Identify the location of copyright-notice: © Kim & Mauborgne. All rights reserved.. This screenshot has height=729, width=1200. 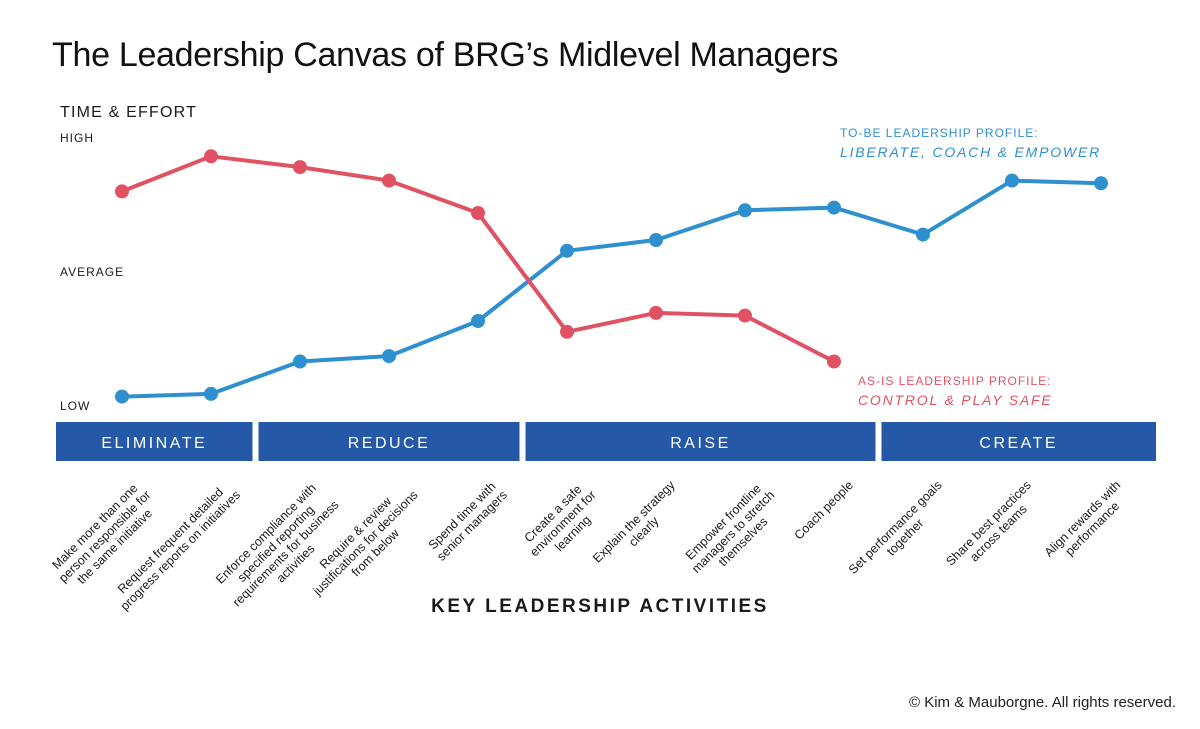
(1042, 702).